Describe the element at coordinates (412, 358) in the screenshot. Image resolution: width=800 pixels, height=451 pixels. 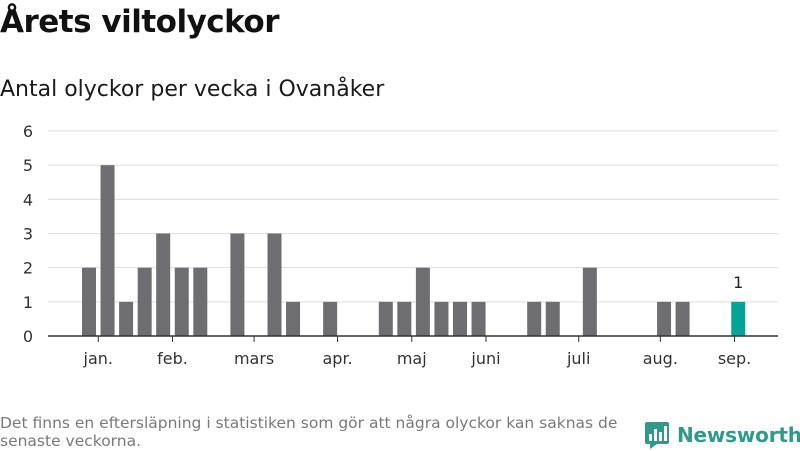
I see `month-label: maj` at that location.